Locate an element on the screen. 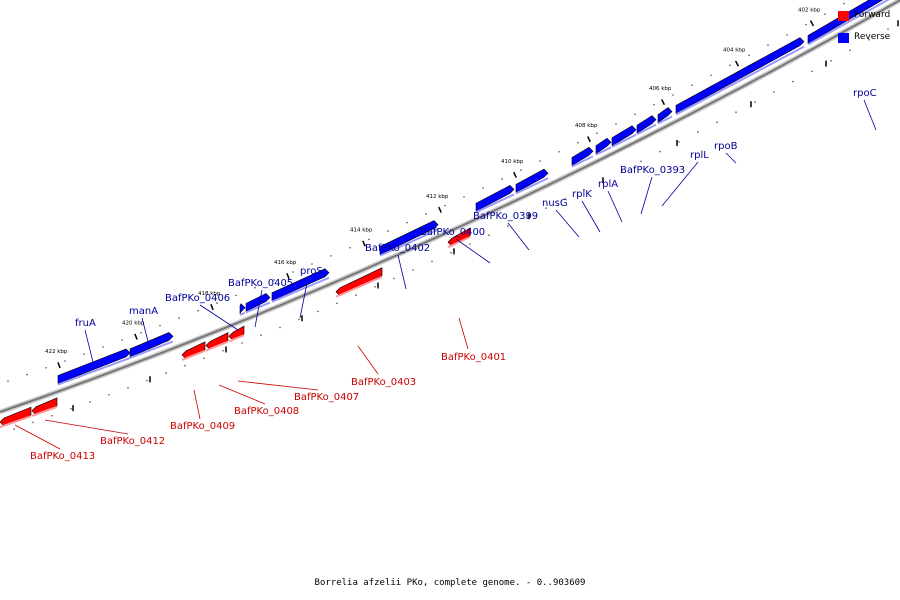 The height and width of the screenshot is (600, 900). label-forward-2: BafPKo_0407 is located at coordinates (326, 397).